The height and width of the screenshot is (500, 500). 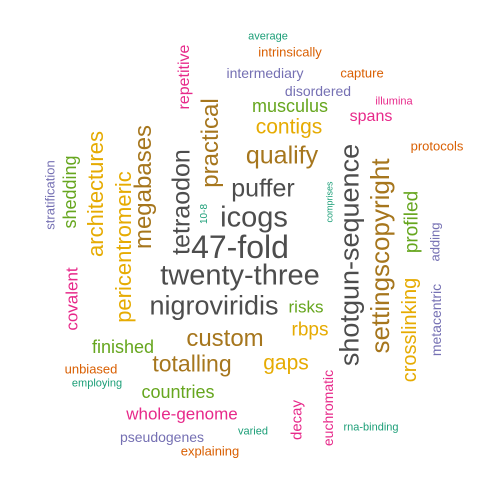 What do you see at coordinates (435, 242) in the screenshot?
I see `word-adding: adding` at bounding box center [435, 242].